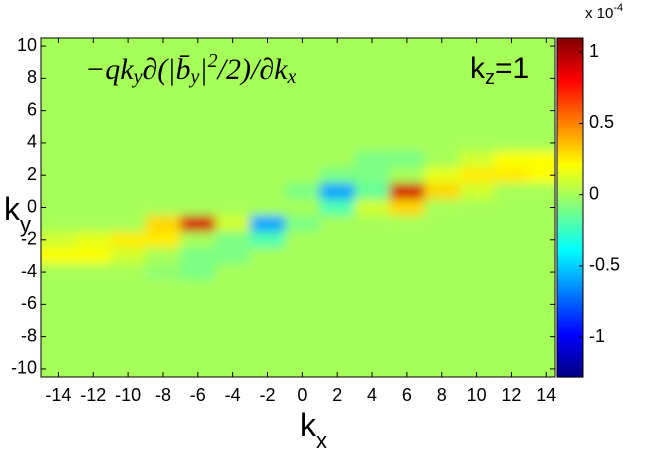  What do you see at coordinates (233, 395) in the screenshot?
I see `x-tick-label: -4` at bounding box center [233, 395].